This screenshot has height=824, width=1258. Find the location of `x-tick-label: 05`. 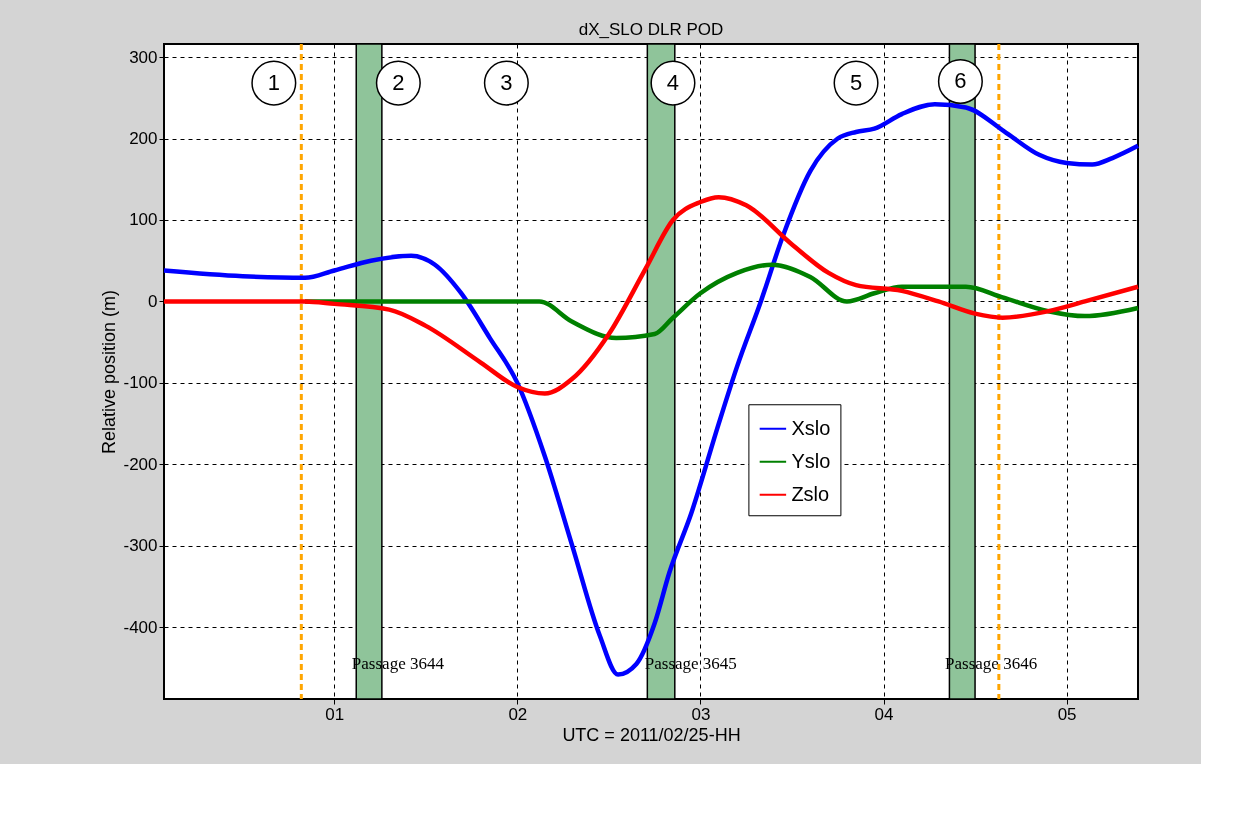

x-tick-label: 05 is located at coordinates (1067, 714).